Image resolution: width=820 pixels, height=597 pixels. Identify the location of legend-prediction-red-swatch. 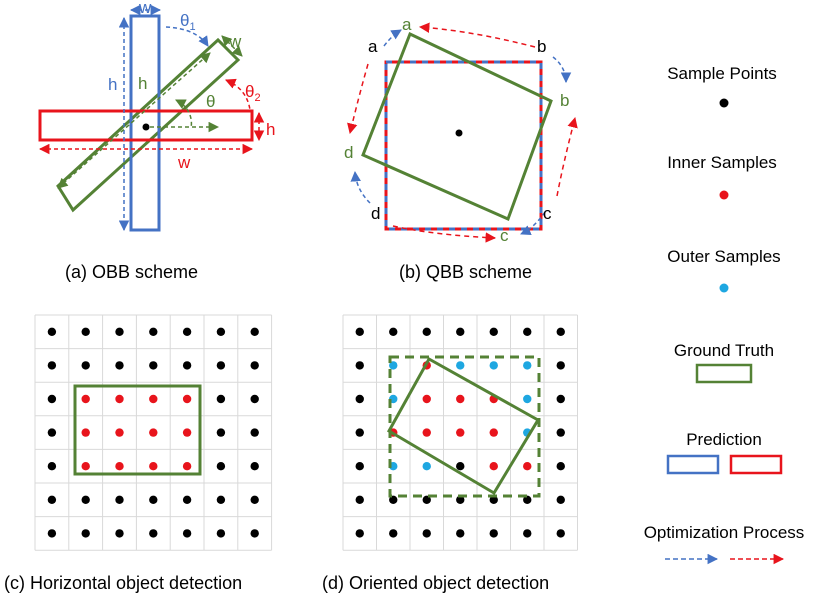
(756, 464).